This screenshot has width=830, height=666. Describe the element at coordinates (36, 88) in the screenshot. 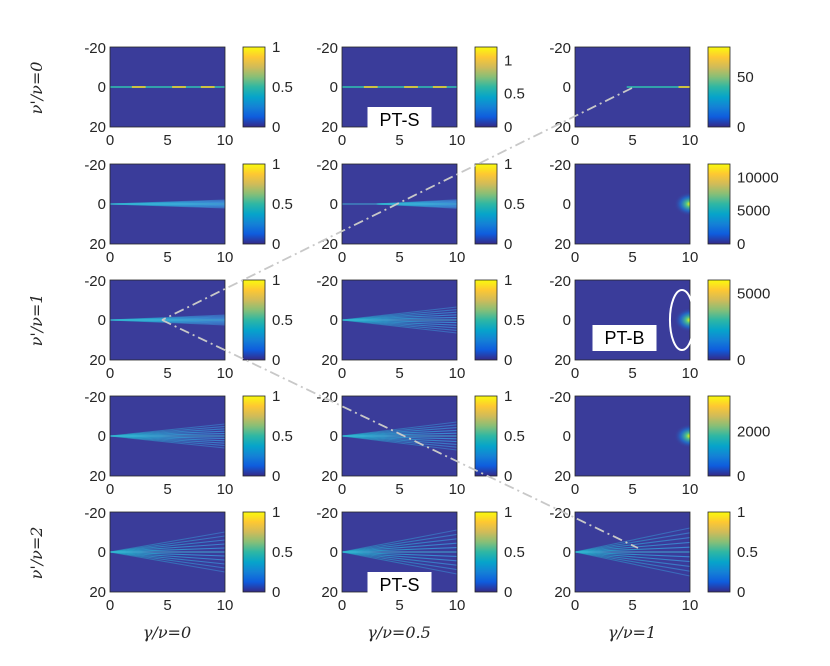

I see `row-label-0: ν'/ν=0` at that location.